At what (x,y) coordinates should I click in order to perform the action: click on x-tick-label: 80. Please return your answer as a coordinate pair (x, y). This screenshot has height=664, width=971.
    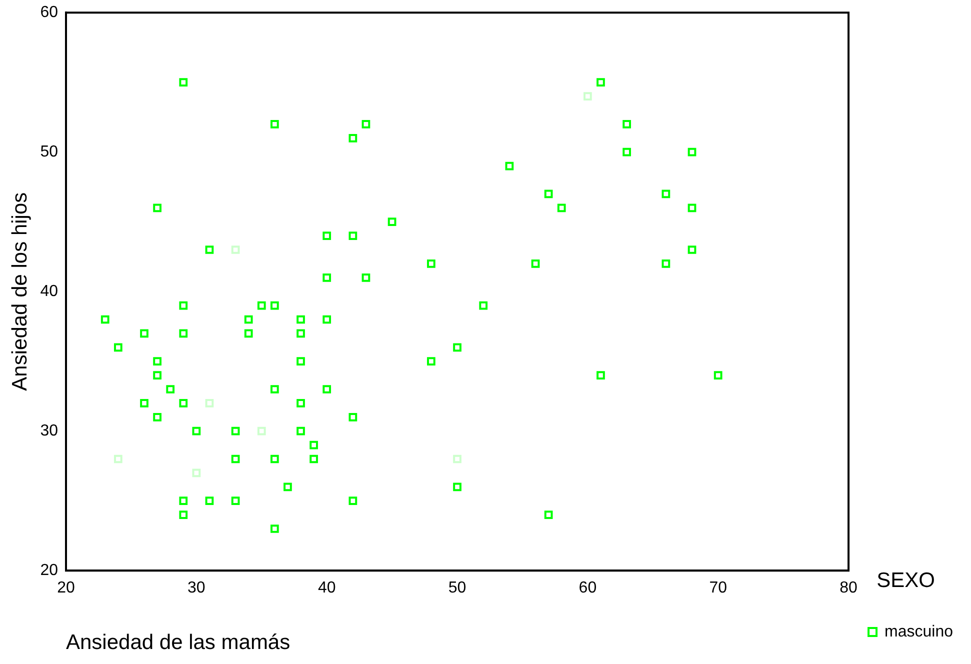
    Looking at the image, I should click on (849, 588).